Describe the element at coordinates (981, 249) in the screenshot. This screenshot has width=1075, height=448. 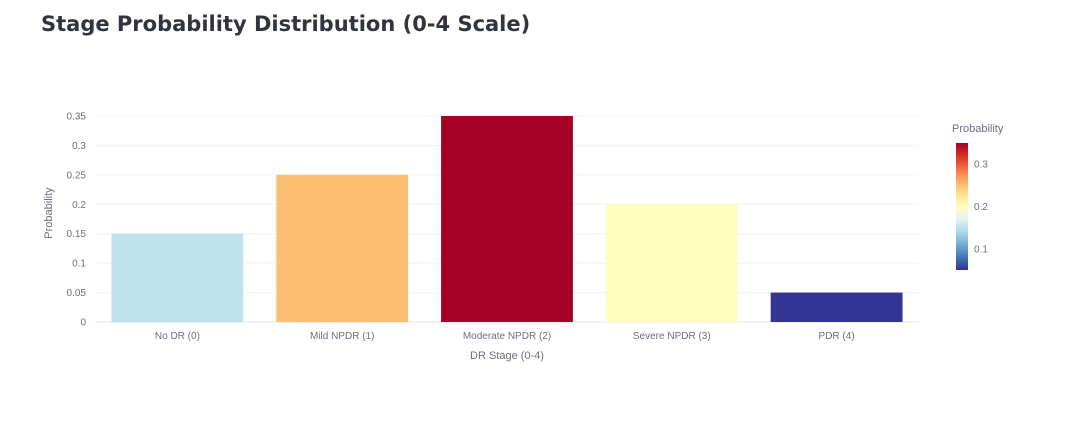
I see `colorbar-tick-label: 0.1` at that location.